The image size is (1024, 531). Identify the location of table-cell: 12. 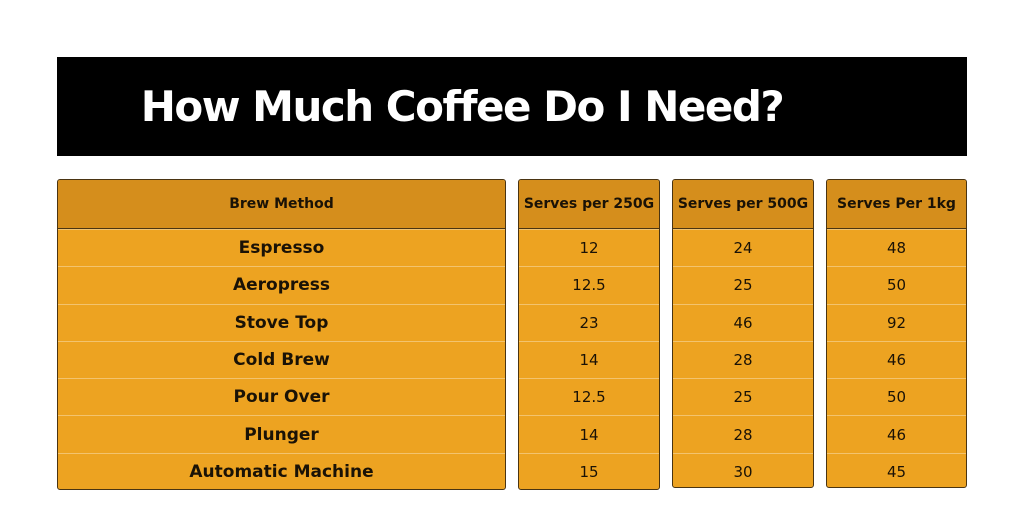
(589, 247).